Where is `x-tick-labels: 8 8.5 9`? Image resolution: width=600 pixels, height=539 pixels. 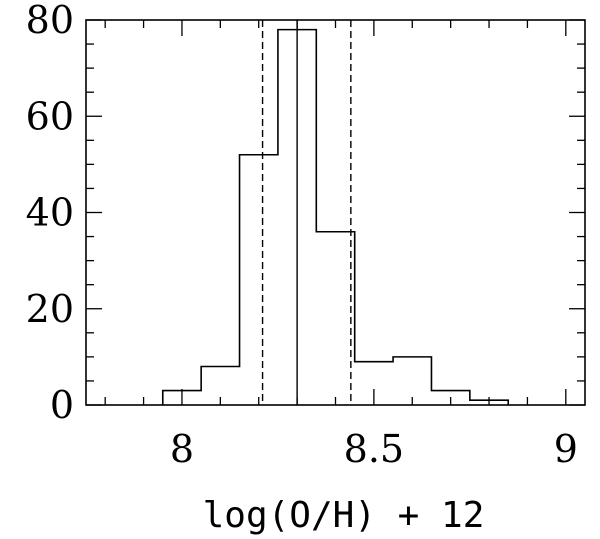
x-tick-labels: 8 8.5 9 is located at coordinates (374, 449).